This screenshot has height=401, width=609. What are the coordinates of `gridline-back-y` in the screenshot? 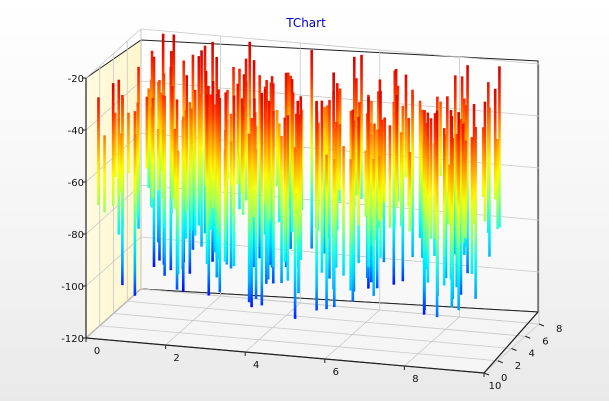 It's located at (340, 46).